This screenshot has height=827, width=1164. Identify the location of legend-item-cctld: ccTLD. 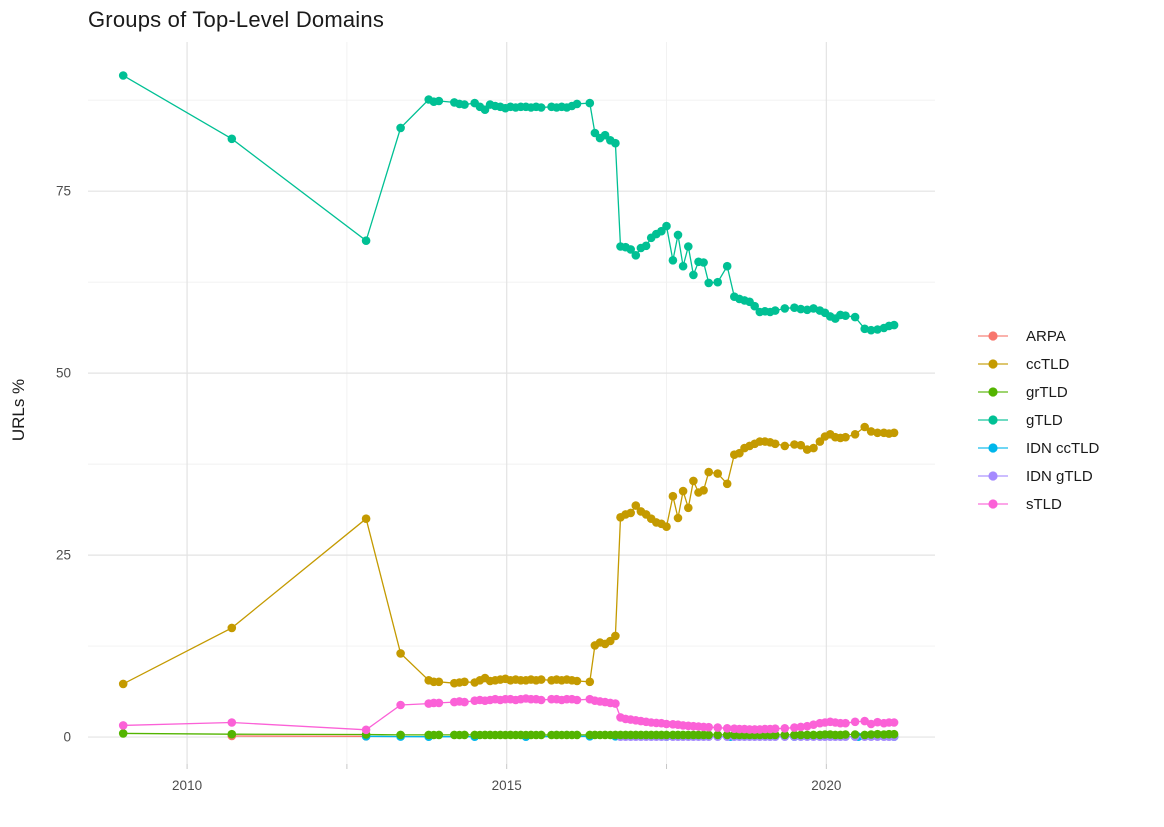
(1037, 364).